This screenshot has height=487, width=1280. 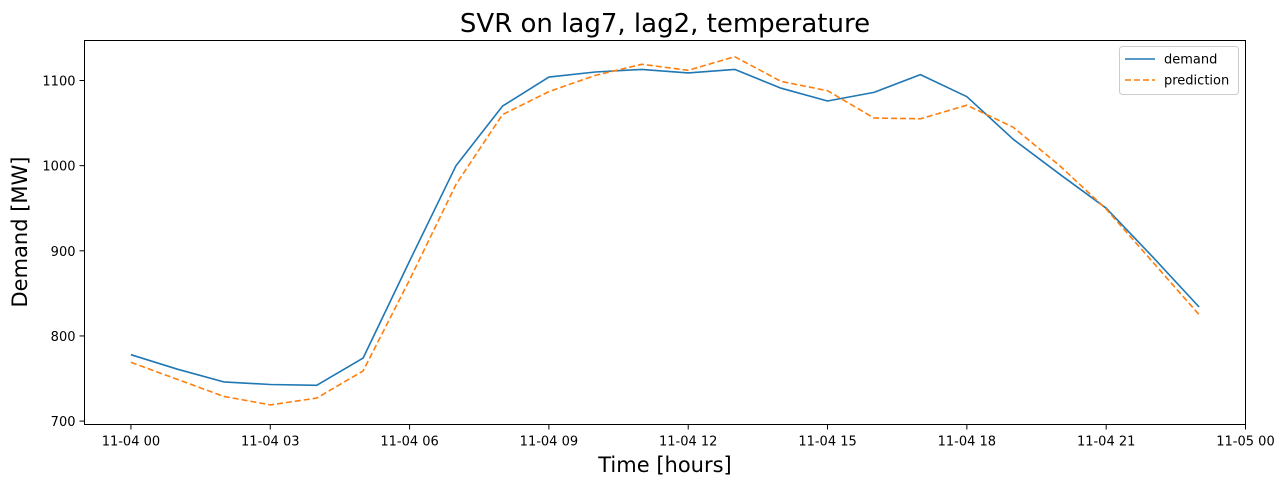 What do you see at coordinates (58, 167) in the screenshot?
I see `y-tick-label: 1000` at bounding box center [58, 167].